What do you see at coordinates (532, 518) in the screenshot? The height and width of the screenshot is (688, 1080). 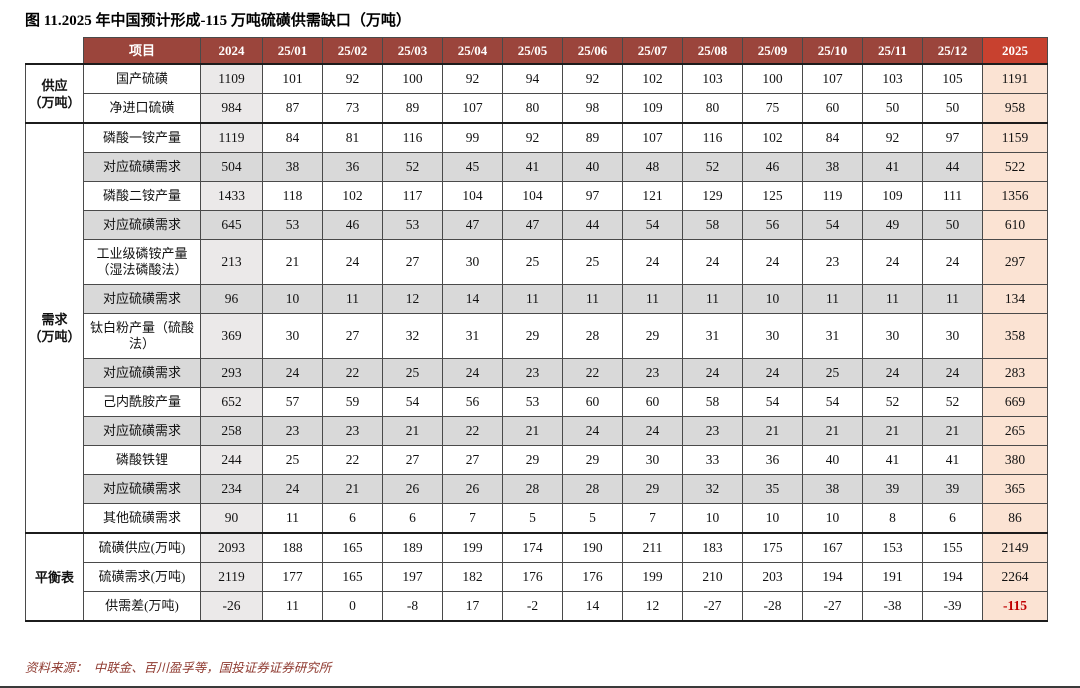 I see `value-cell: 5` at bounding box center [532, 518].